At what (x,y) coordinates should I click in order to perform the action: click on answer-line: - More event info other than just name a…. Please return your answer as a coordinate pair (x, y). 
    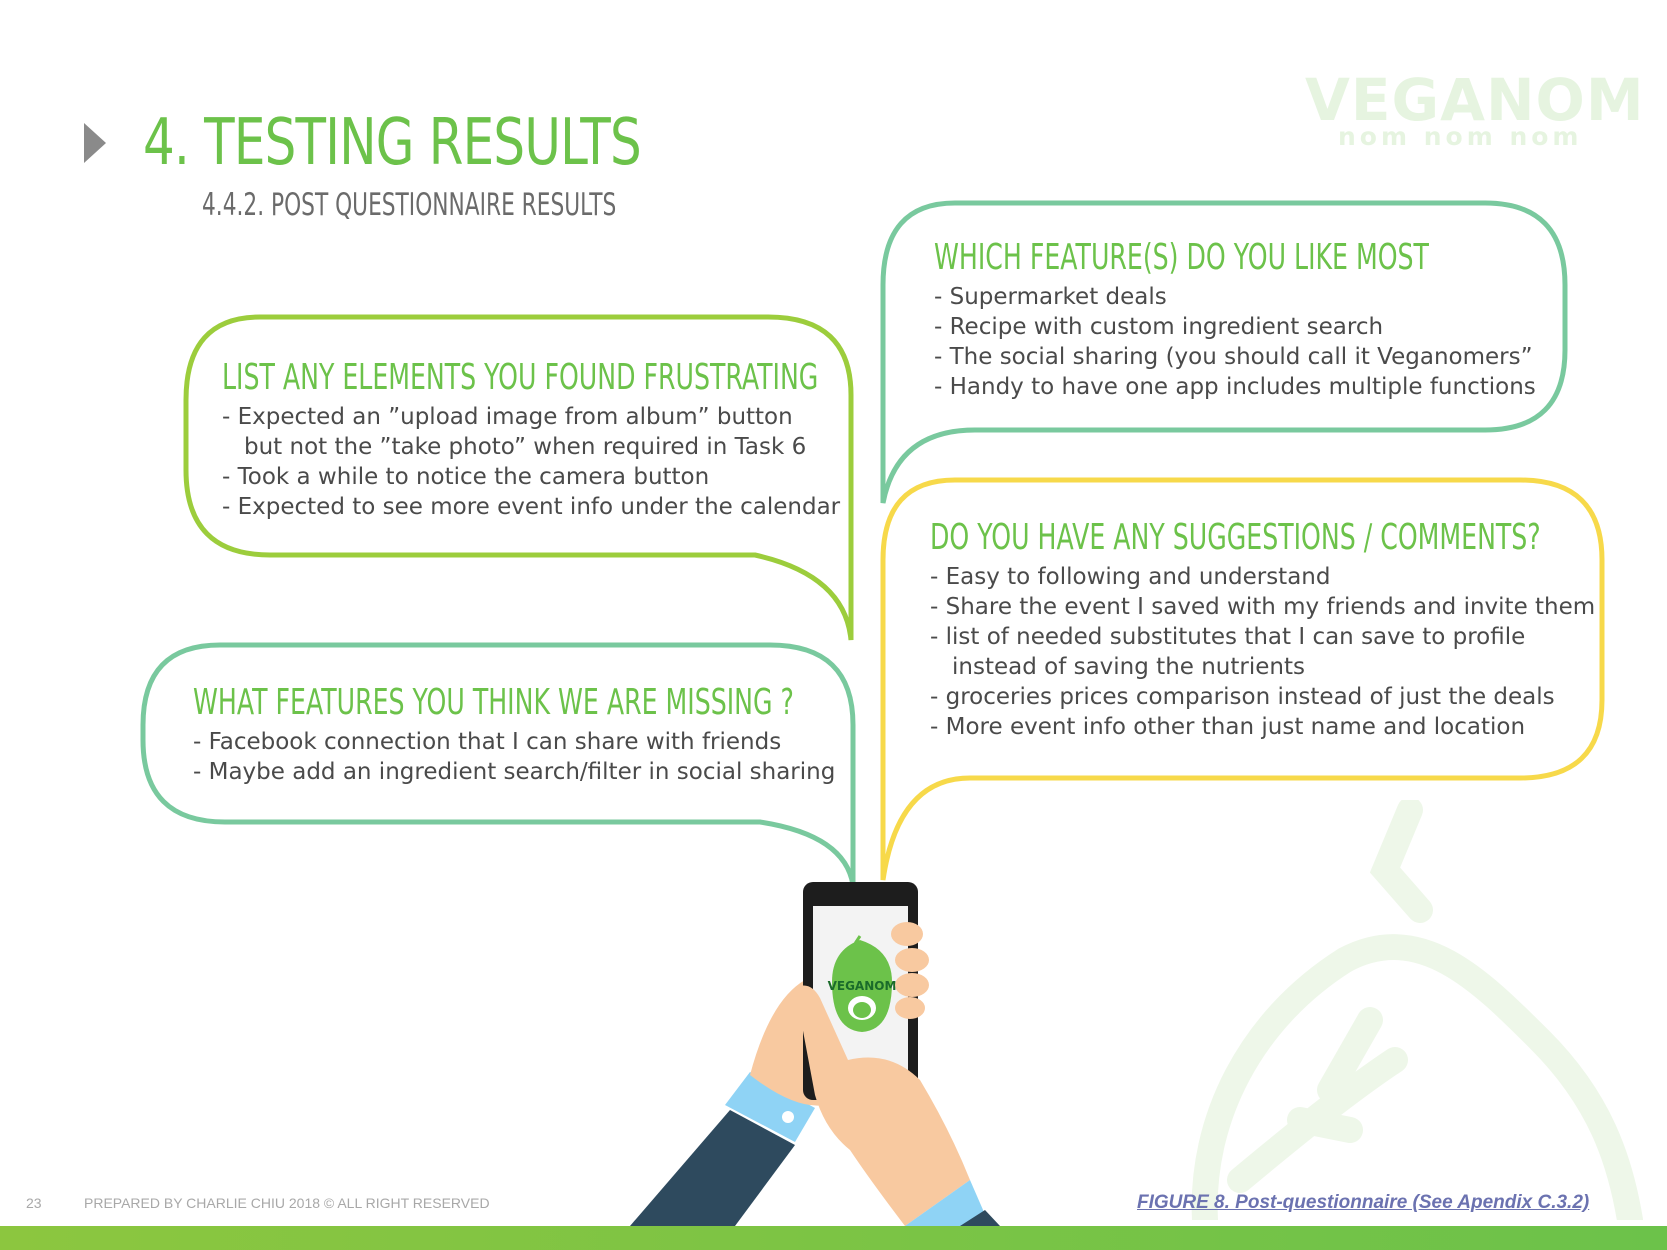
    Looking at the image, I should click on (1228, 727).